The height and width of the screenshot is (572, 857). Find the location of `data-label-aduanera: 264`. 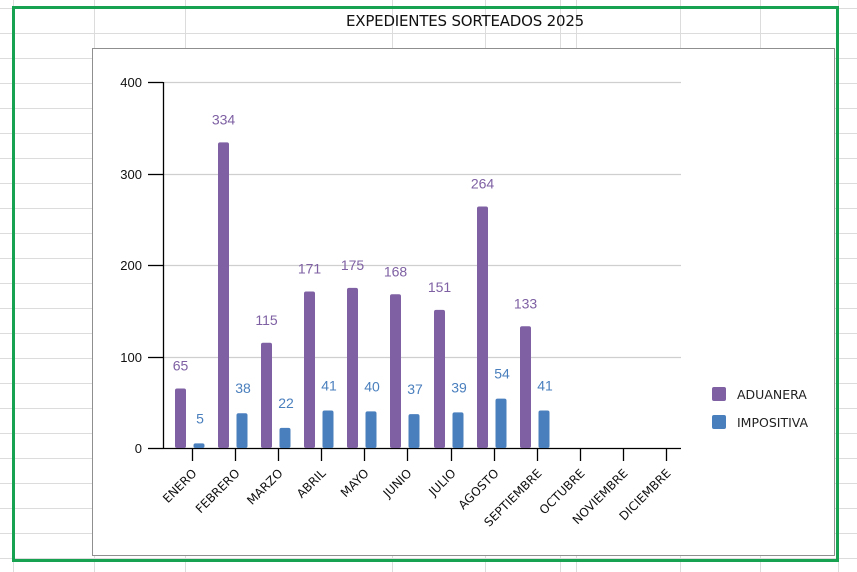

data-label-aduanera: 264 is located at coordinates (483, 183).